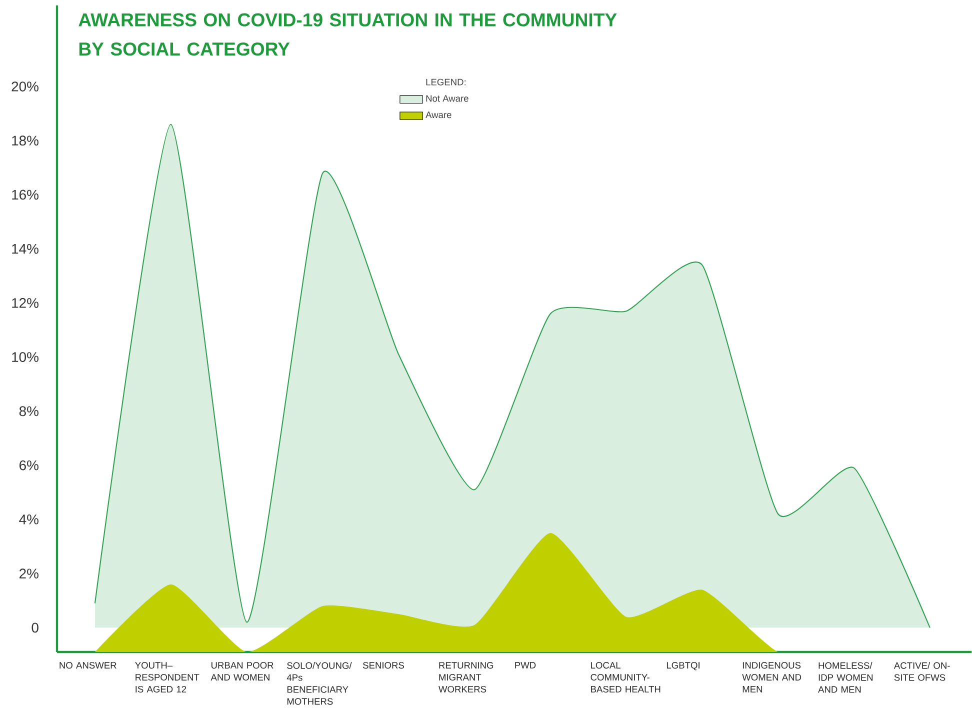 This screenshot has width=972, height=721. What do you see at coordinates (28, 519) in the screenshot?
I see `y-tick-label: 4%` at bounding box center [28, 519].